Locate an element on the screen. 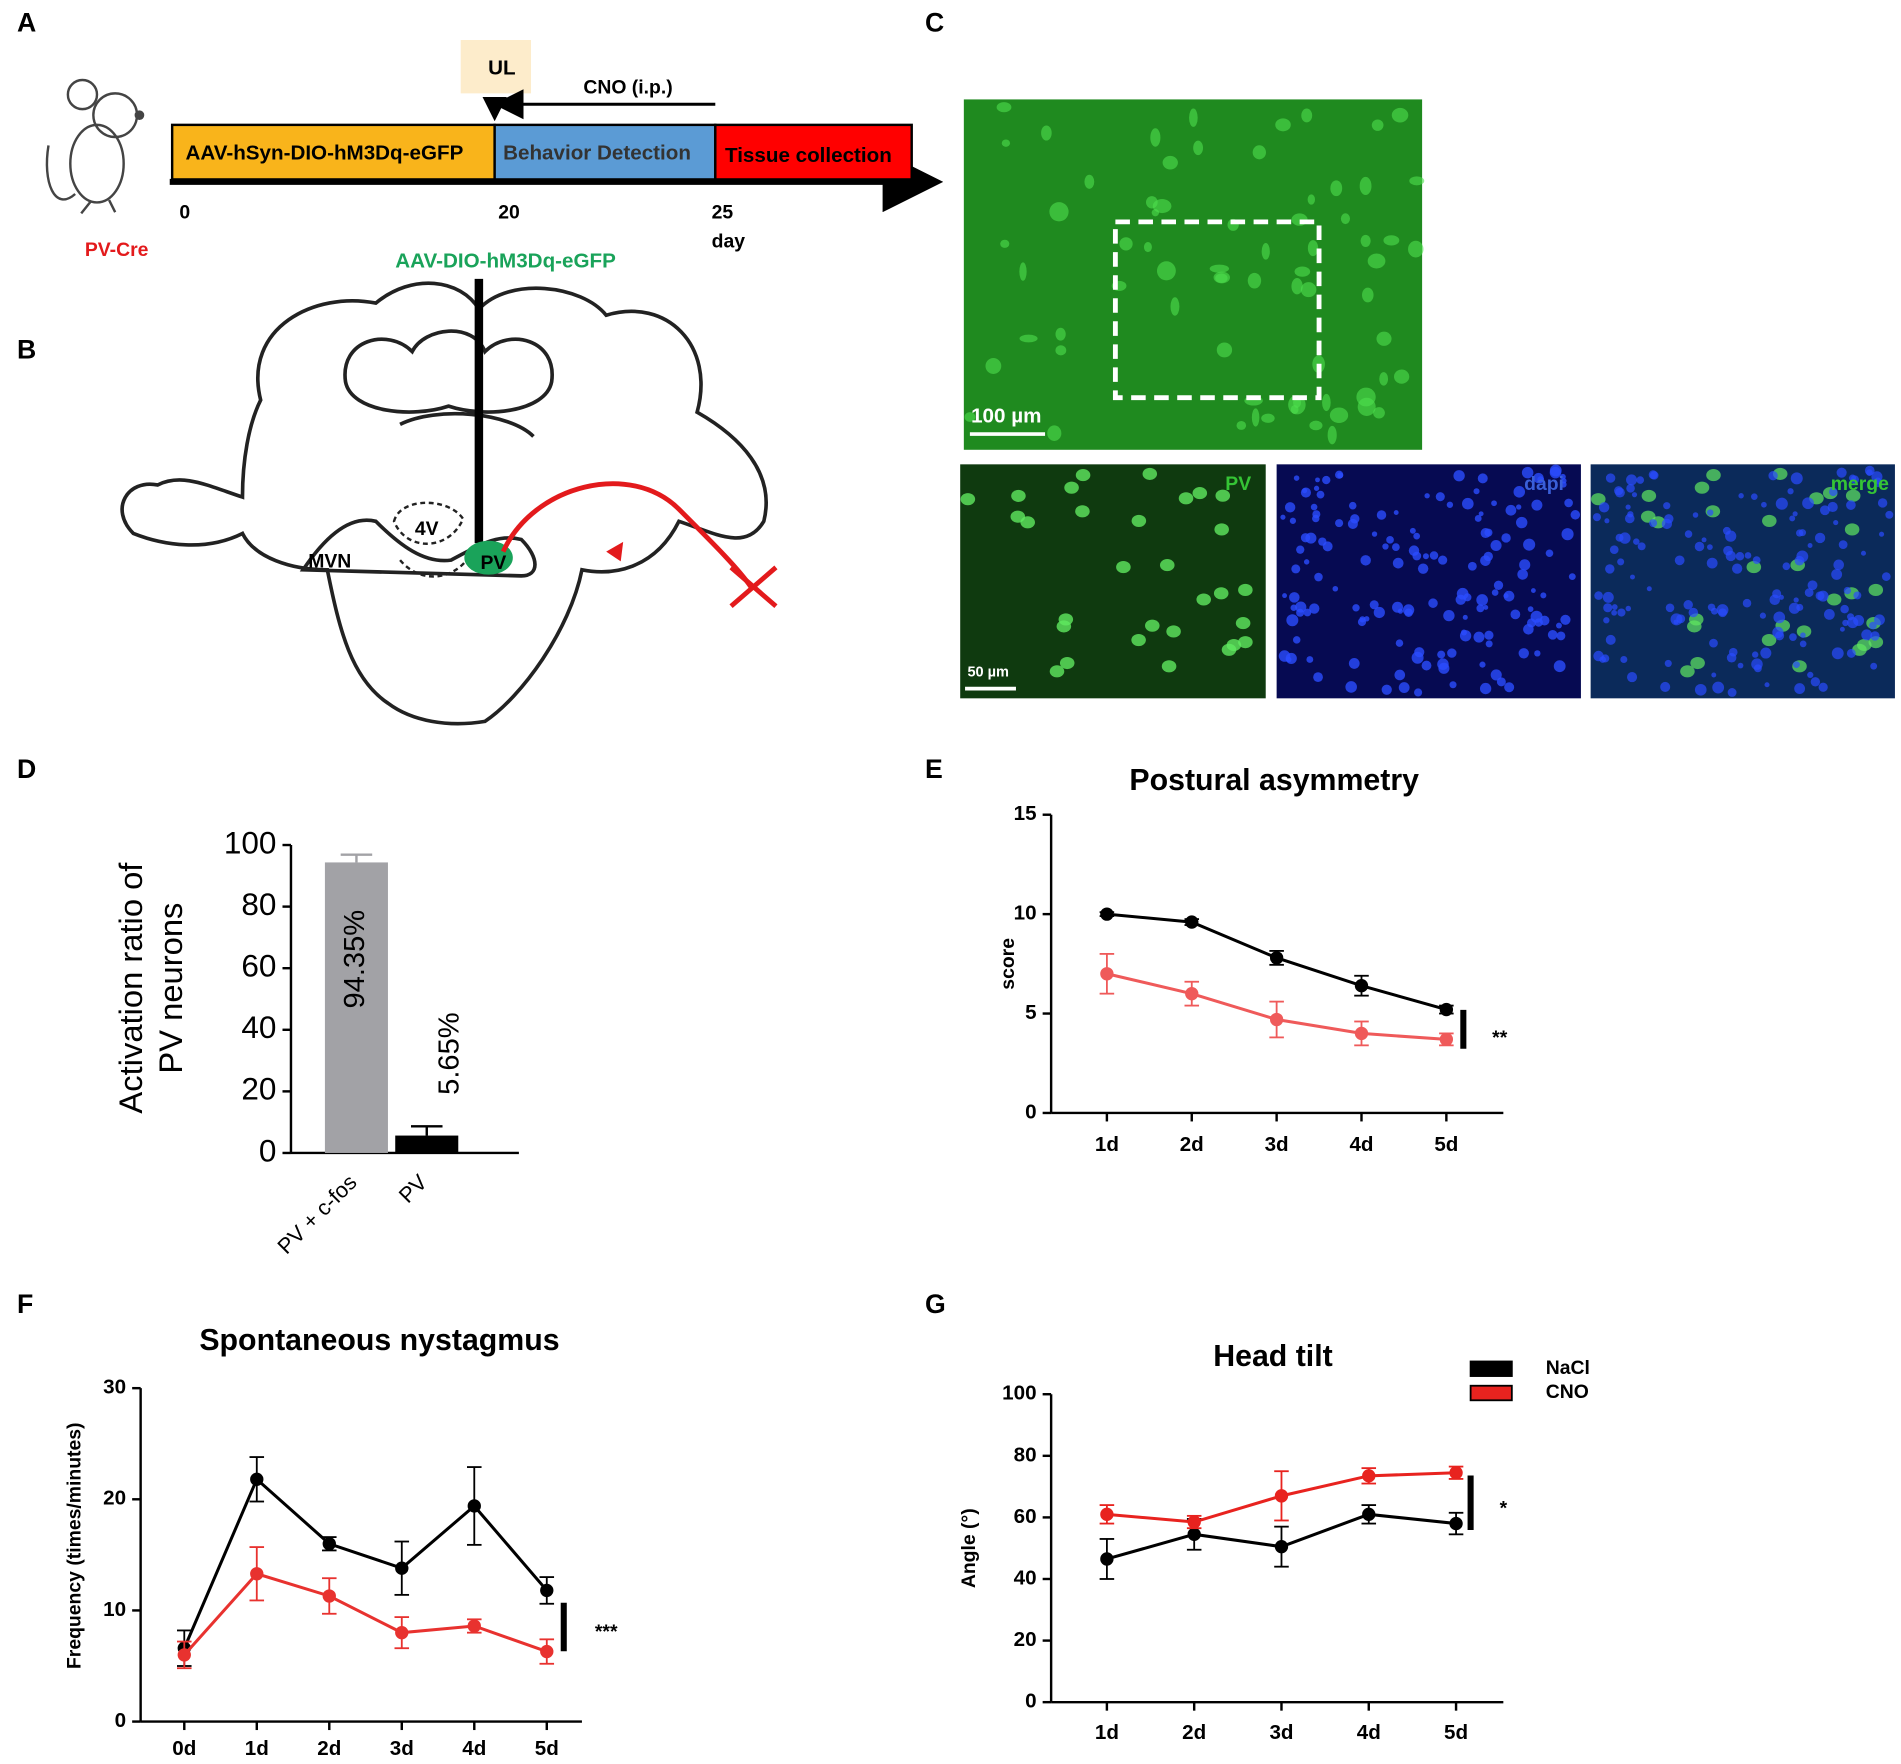  legend-swatch is located at coordinates (1491, 1393).